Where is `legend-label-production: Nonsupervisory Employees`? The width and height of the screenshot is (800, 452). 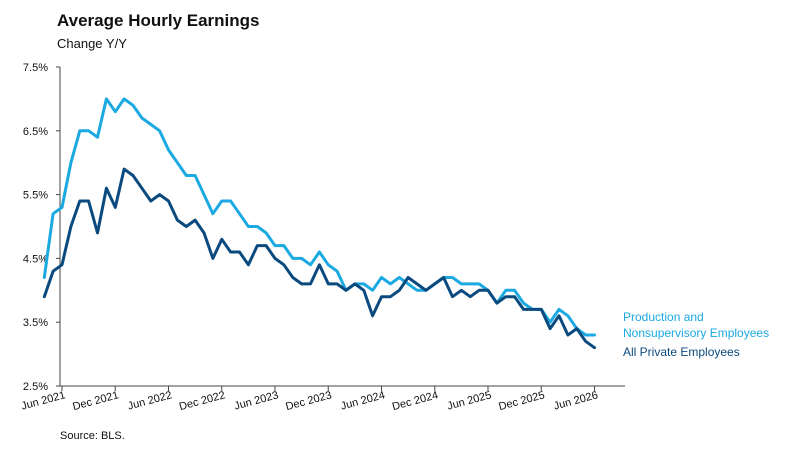
legend-label-production: Nonsupervisory Employees is located at coordinates (696, 333).